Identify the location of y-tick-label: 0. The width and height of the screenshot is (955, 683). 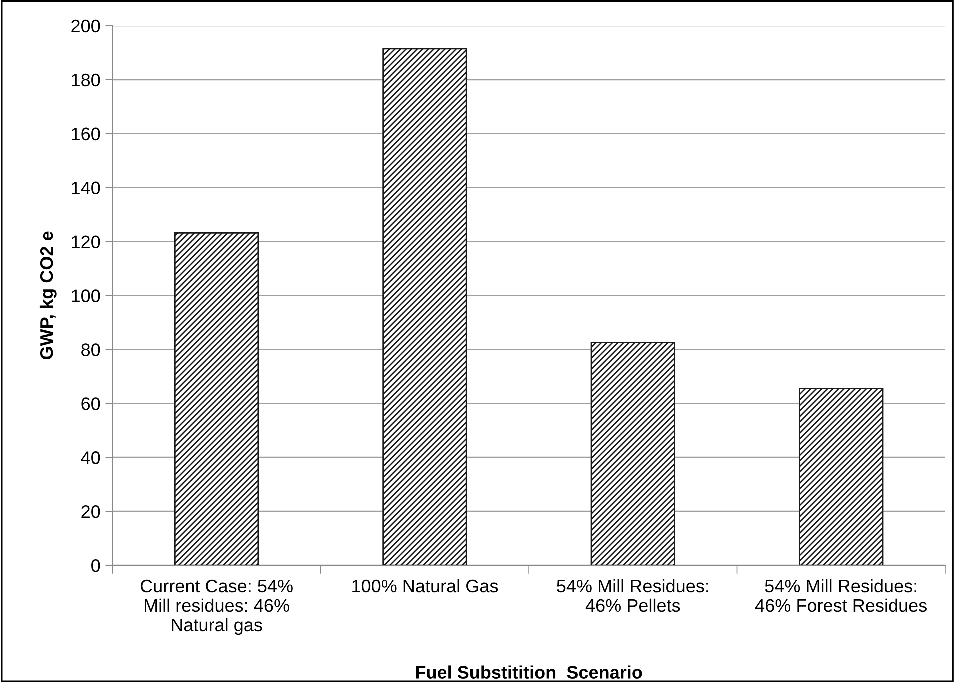
(96, 565).